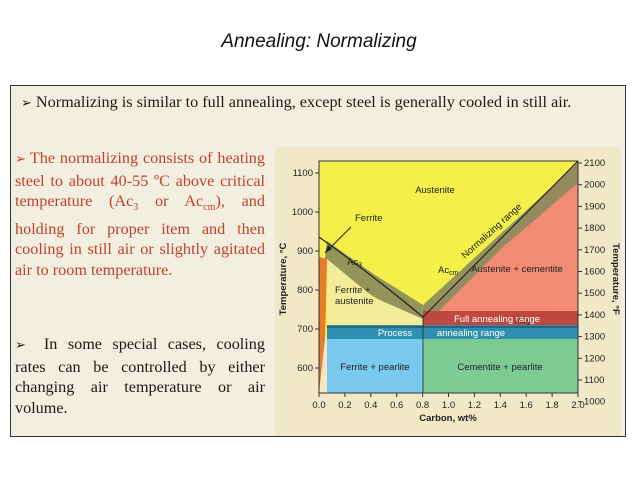 The width and height of the screenshot is (638, 479). Describe the element at coordinates (594, 272) in the screenshot. I see `y-tick-label-fahrenheit: 1600` at that location.